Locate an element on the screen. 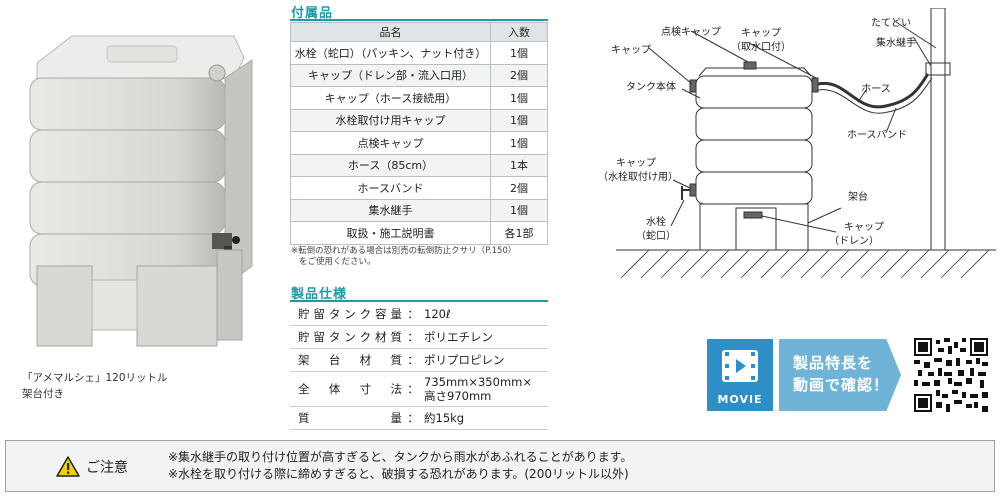  accessories-heading: 付属品 is located at coordinates (312, 13).